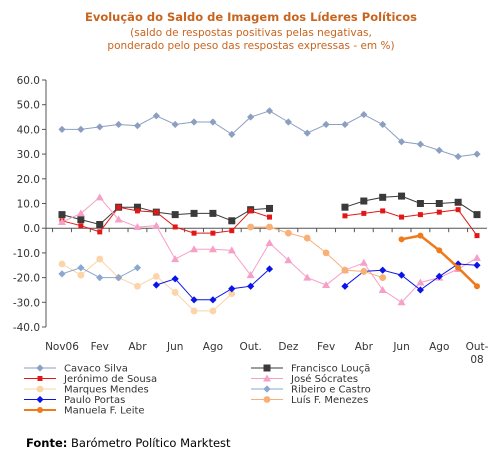 Image resolution: width=502 pixels, height=460 pixels. What do you see at coordinates (330, 369) in the screenshot?
I see `legend-label: Francisco Louçã` at bounding box center [330, 369].